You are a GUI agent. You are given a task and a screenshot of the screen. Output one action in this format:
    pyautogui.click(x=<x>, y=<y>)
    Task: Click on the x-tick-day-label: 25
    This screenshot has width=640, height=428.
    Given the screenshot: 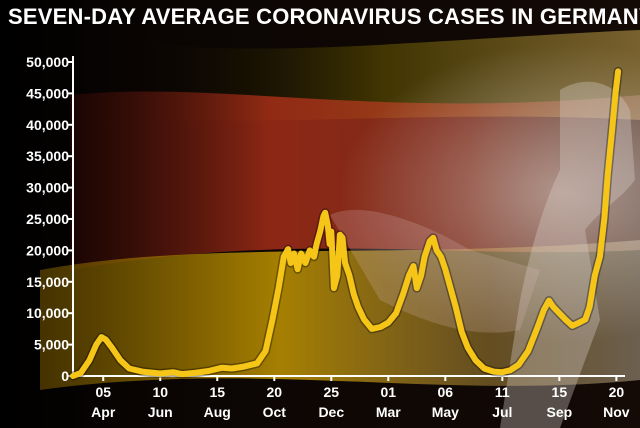 What is the action you would take?
    pyautogui.click(x=332, y=392)
    